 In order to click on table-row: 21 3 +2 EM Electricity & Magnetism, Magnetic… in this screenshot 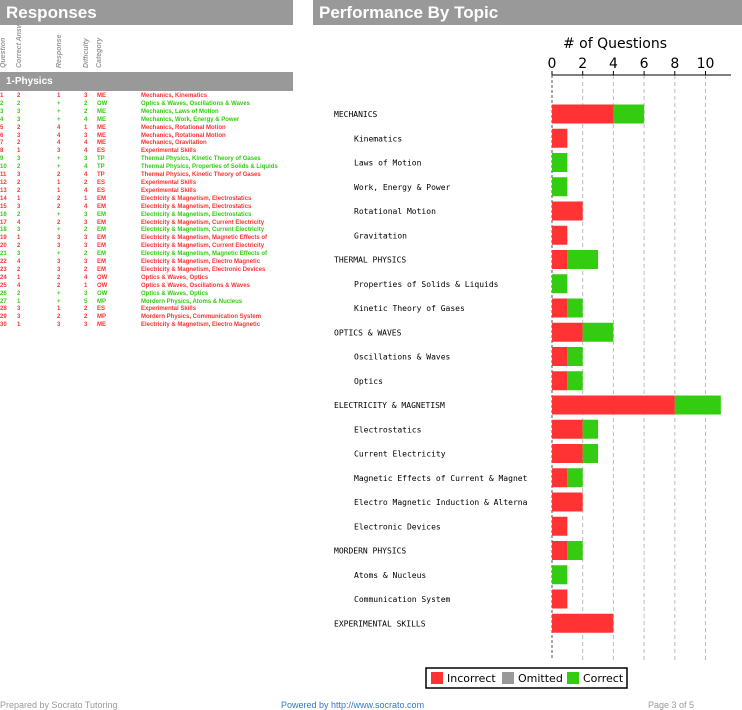, I will do `click(146, 254)`.